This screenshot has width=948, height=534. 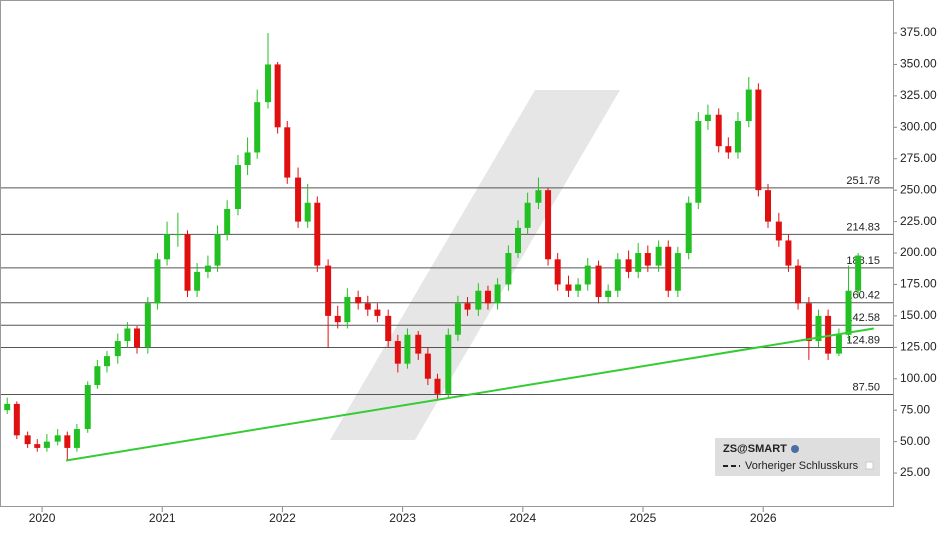 I want to click on y-tick-label: 275.00, so click(x=918, y=158).